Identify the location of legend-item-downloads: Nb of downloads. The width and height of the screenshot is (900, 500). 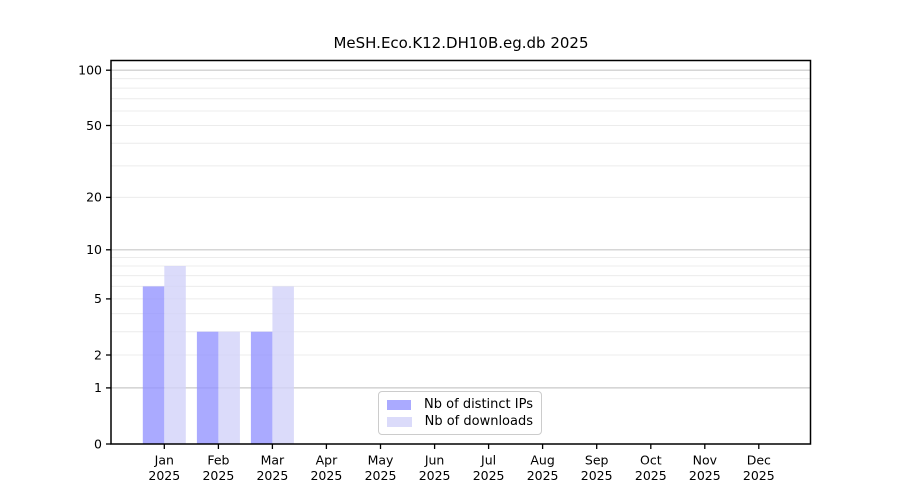
(460, 421).